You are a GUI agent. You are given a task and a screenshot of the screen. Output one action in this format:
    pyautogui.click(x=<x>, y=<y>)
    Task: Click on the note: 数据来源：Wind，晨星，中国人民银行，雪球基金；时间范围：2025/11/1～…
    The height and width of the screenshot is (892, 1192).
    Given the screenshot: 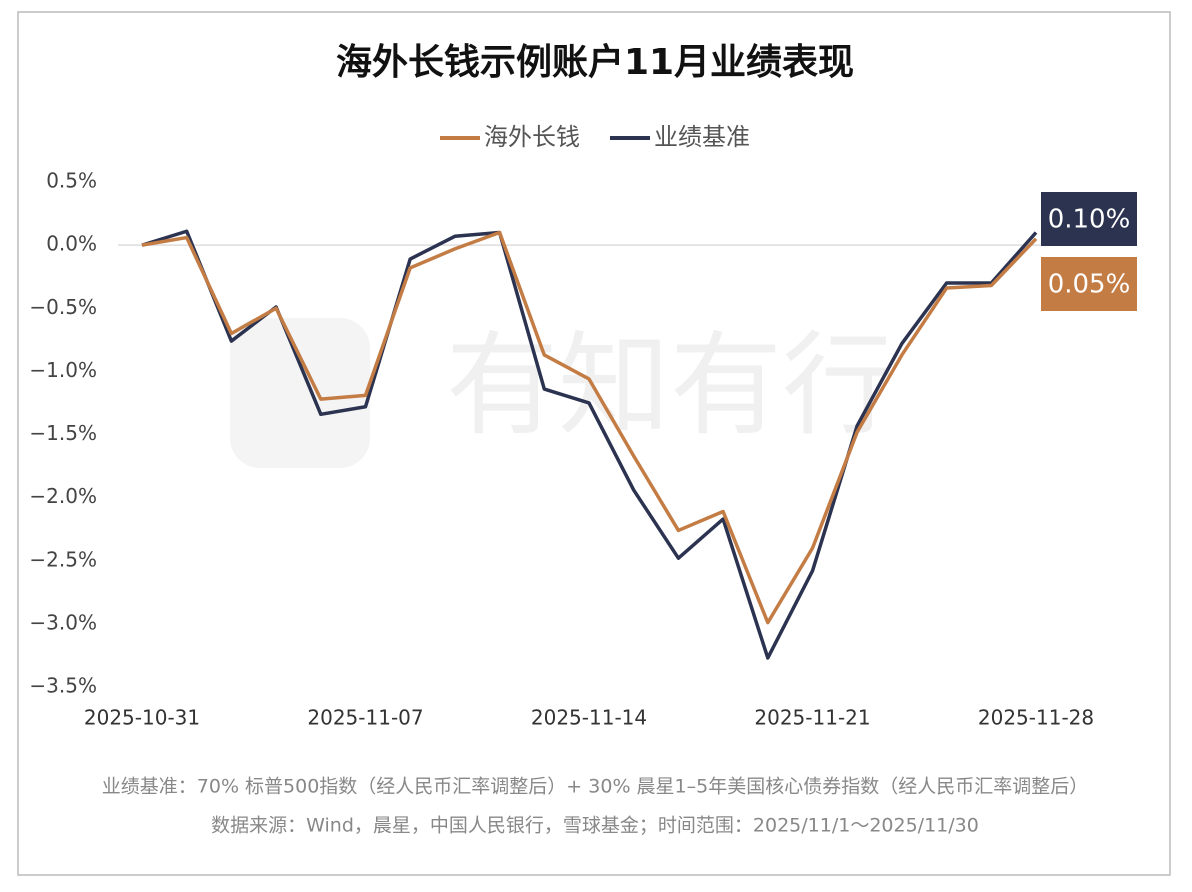 What is the action you would take?
    pyautogui.click(x=595, y=826)
    